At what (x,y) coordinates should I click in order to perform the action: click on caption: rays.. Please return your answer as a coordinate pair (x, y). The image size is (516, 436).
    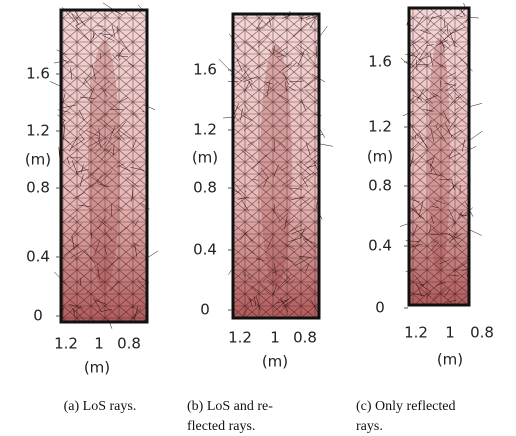
    Looking at the image, I should click on (369, 426).